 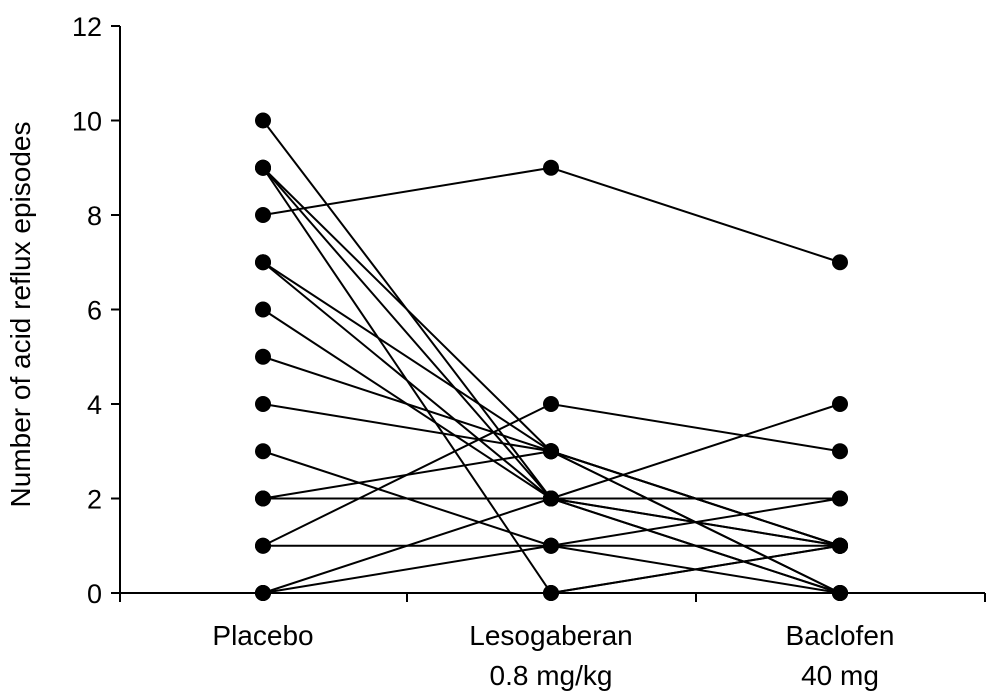 What do you see at coordinates (840, 635) in the screenshot?
I see `x-category-label-line: Baclofen` at bounding box center [840, 635].